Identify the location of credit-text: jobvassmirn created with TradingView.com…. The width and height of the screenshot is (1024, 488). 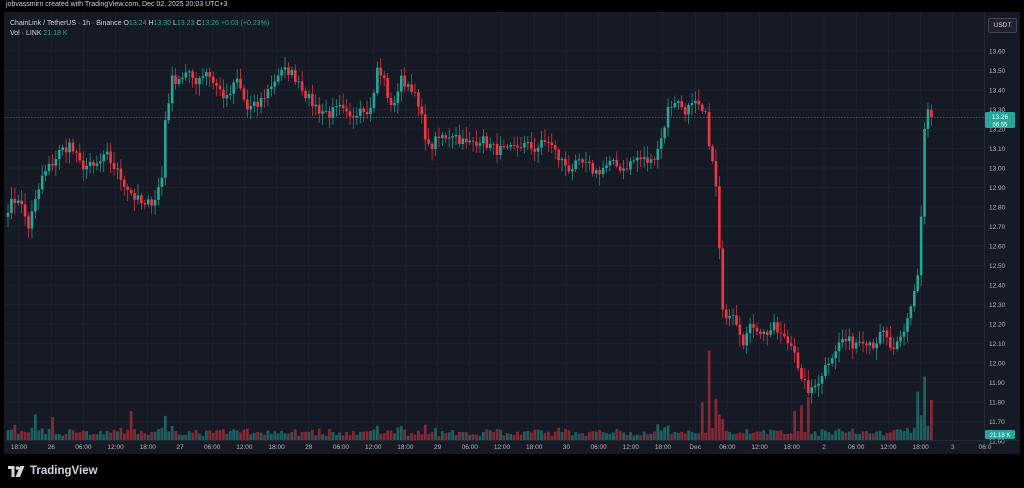
(117, 4).